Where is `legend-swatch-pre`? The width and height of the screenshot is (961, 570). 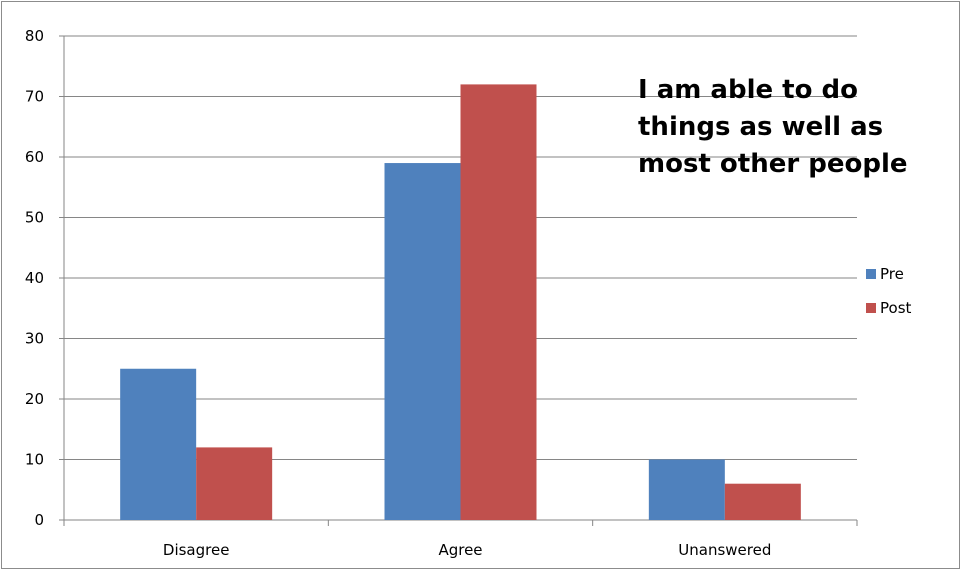 legend-swatch-pre is located at coordinates (871, 274).